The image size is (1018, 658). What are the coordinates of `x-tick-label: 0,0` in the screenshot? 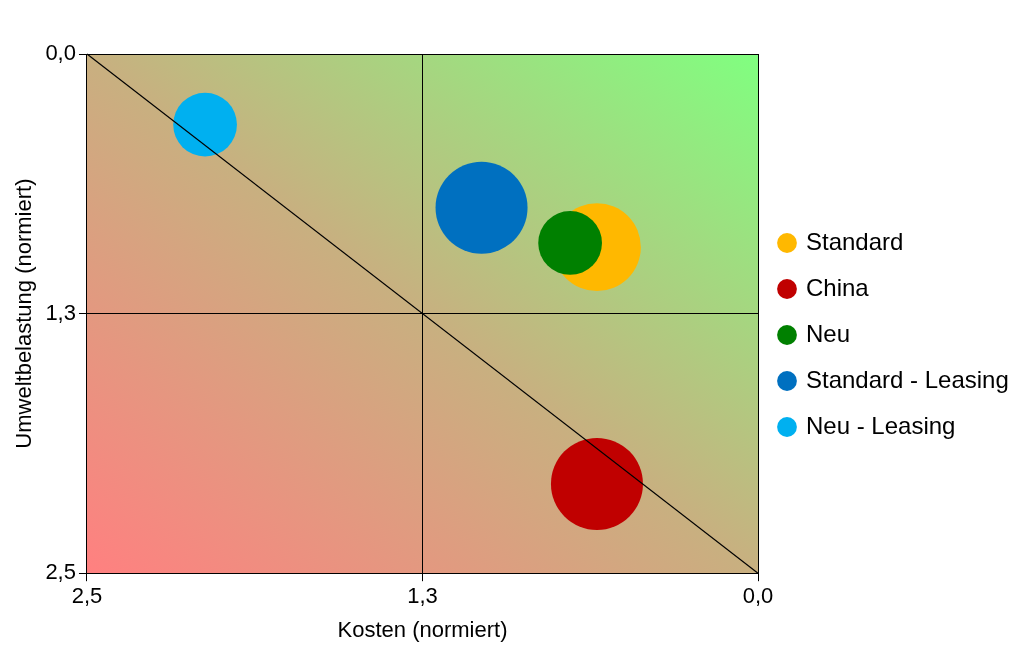 It's located at (758, 596).